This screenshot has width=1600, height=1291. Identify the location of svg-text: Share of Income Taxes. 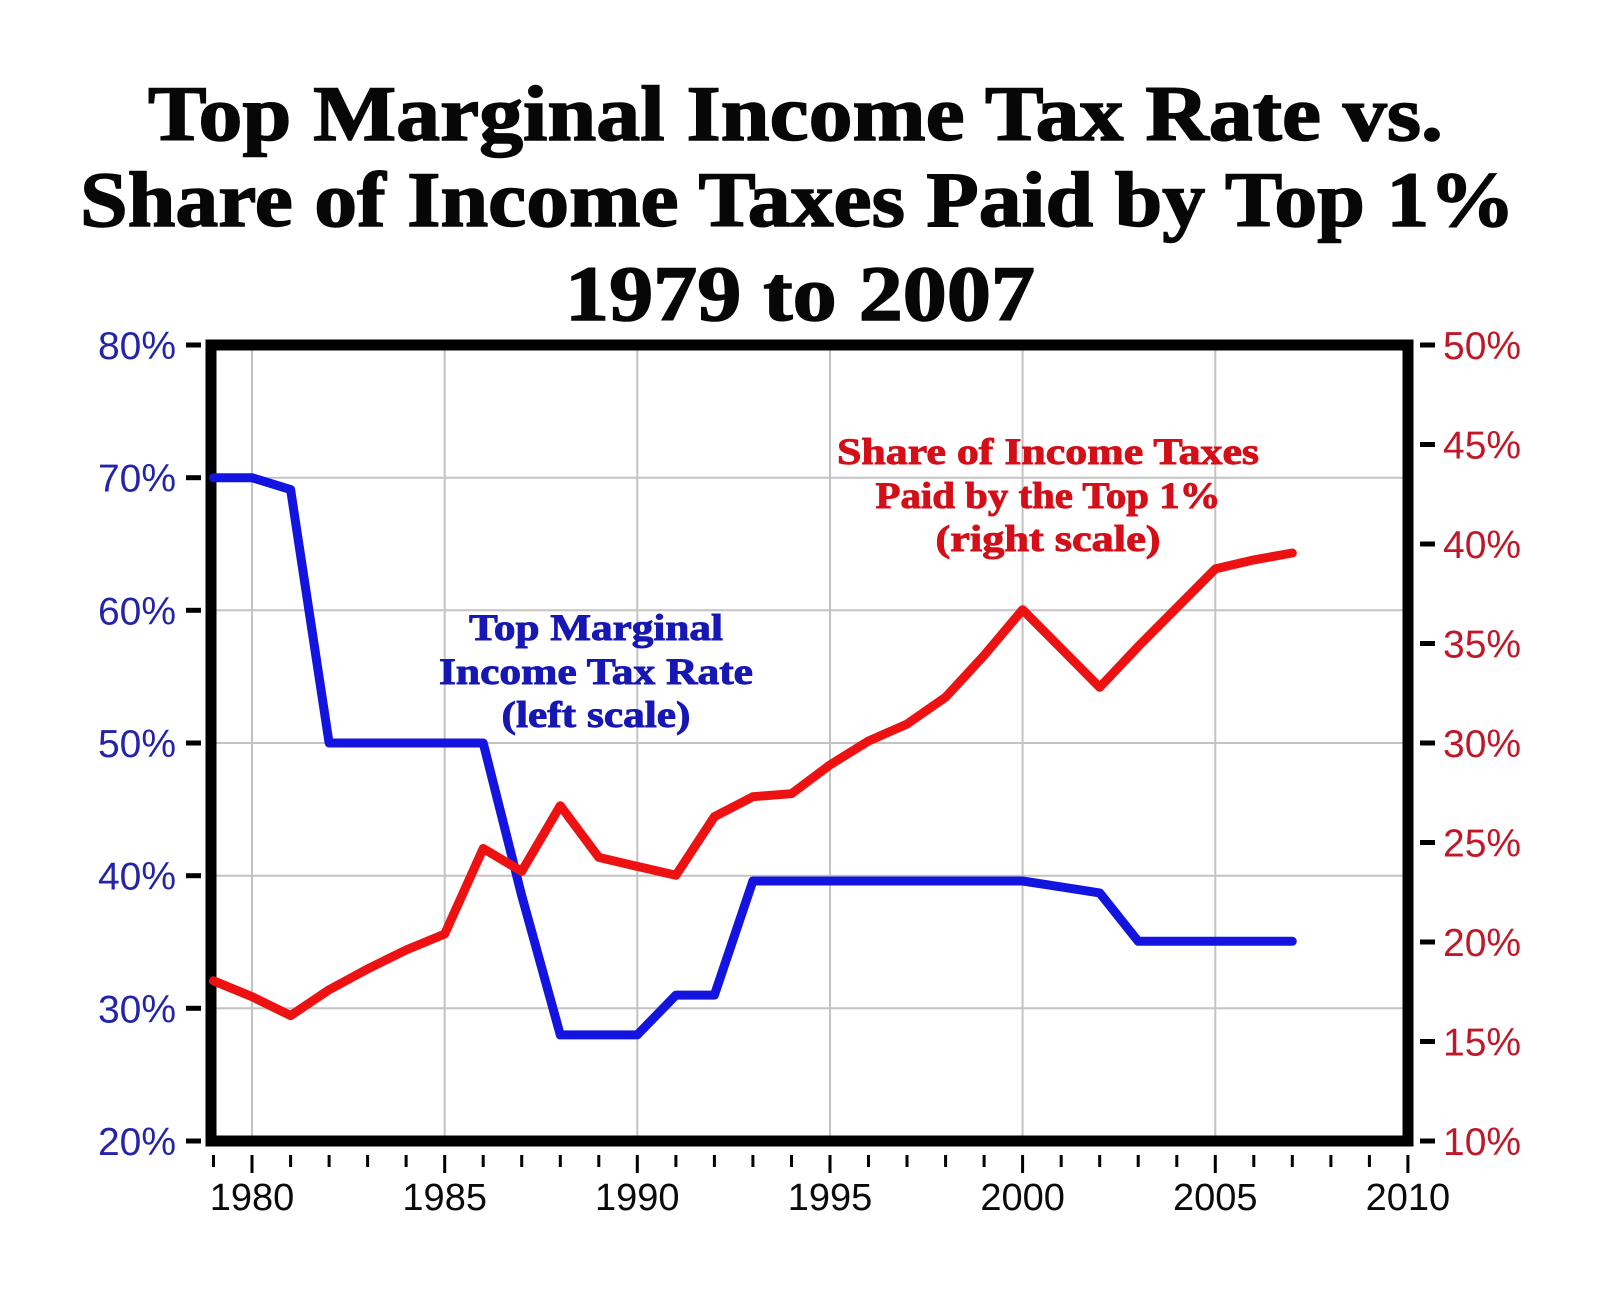
(1048, 452).